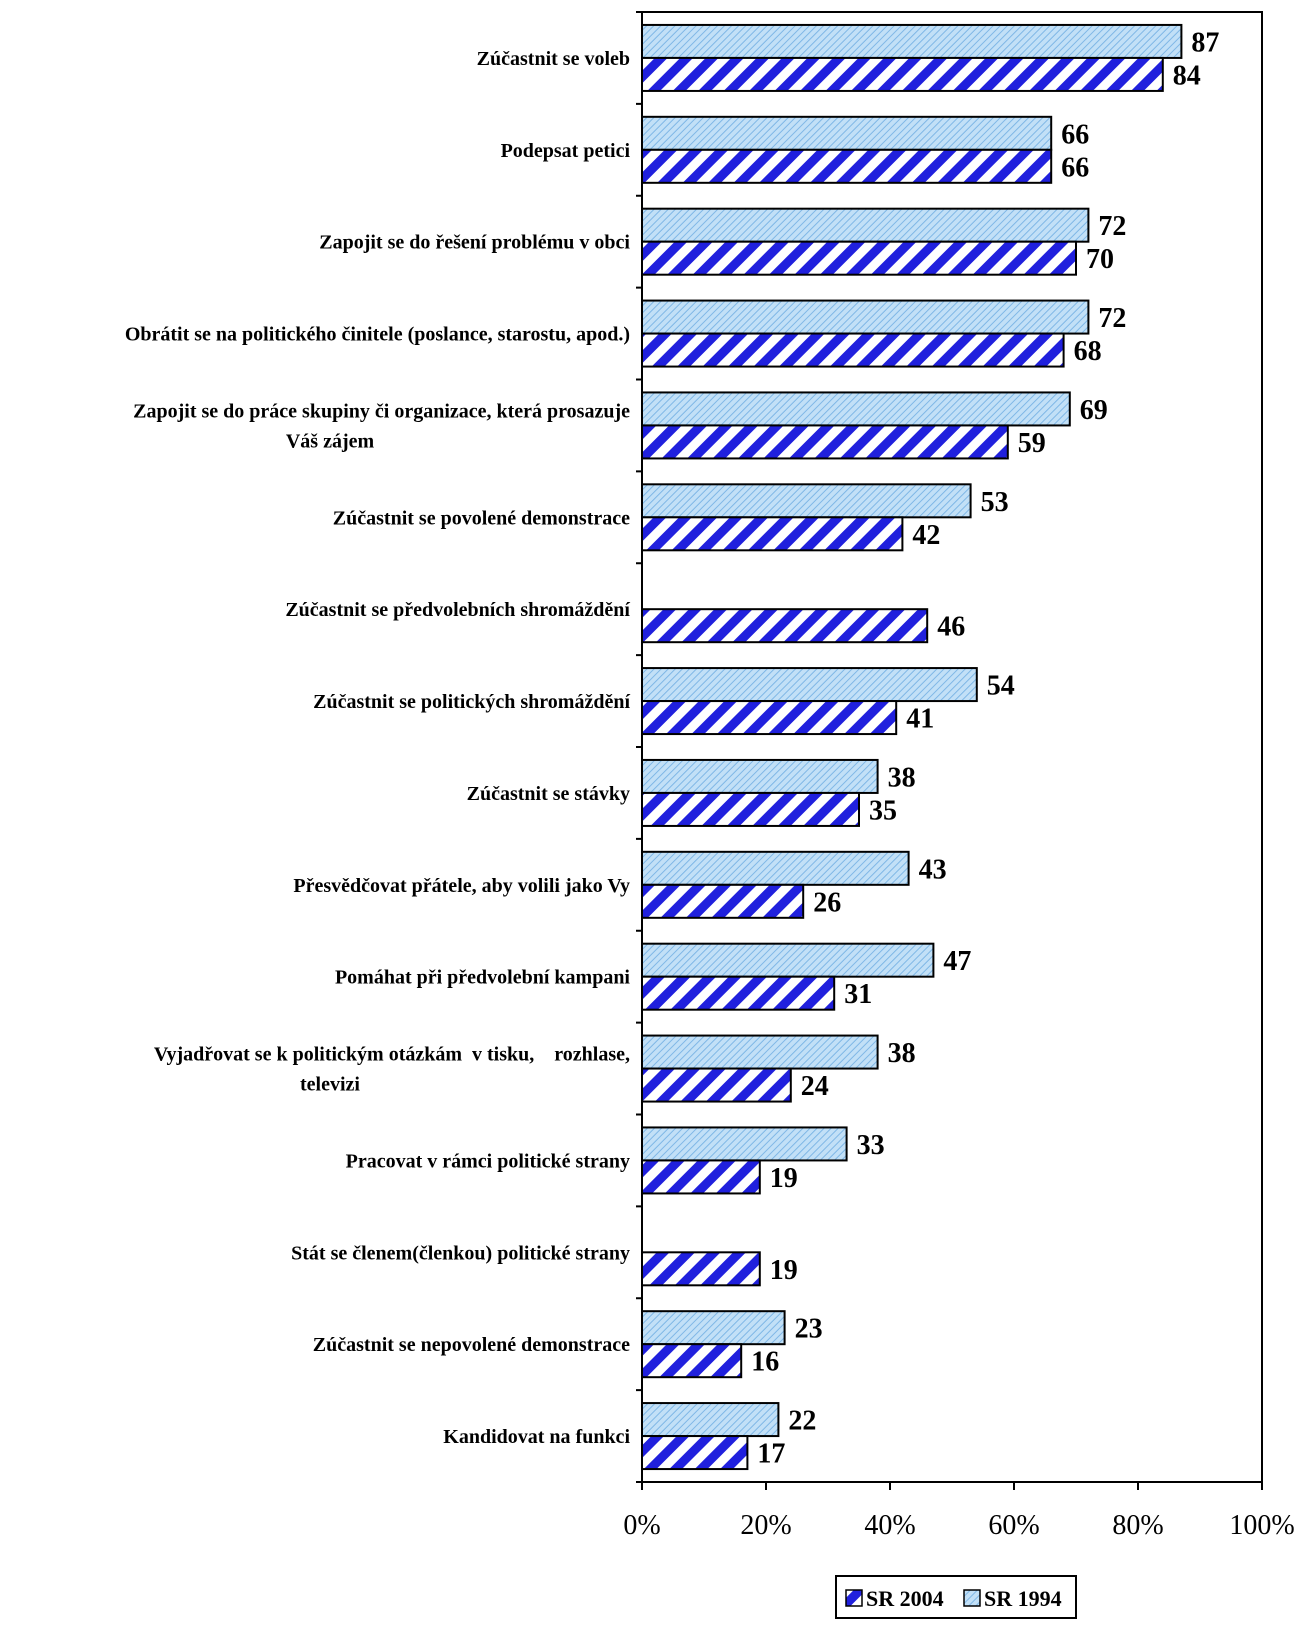 The width and height of the screenshot is (1313, 1631). I want to click on category-label-15: Kandidovat na funkci, so click(536, 1437).